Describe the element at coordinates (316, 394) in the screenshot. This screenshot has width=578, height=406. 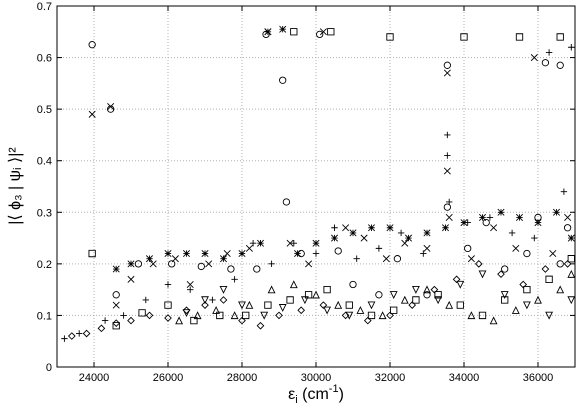
I see `x-axis-label: εi (cm-1)` at that location.